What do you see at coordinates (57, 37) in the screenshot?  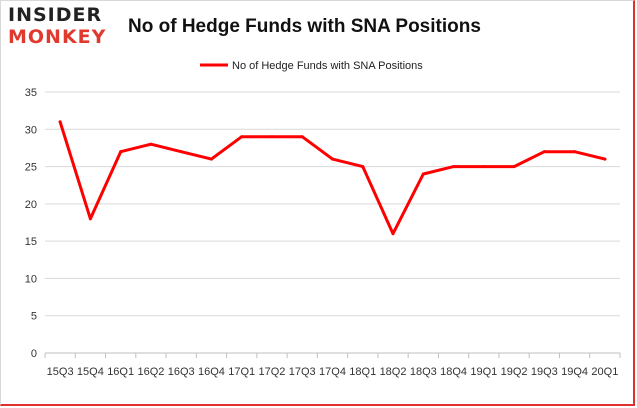 I see `logo-line-2: MONKEY` at bounding box center [57, 37].